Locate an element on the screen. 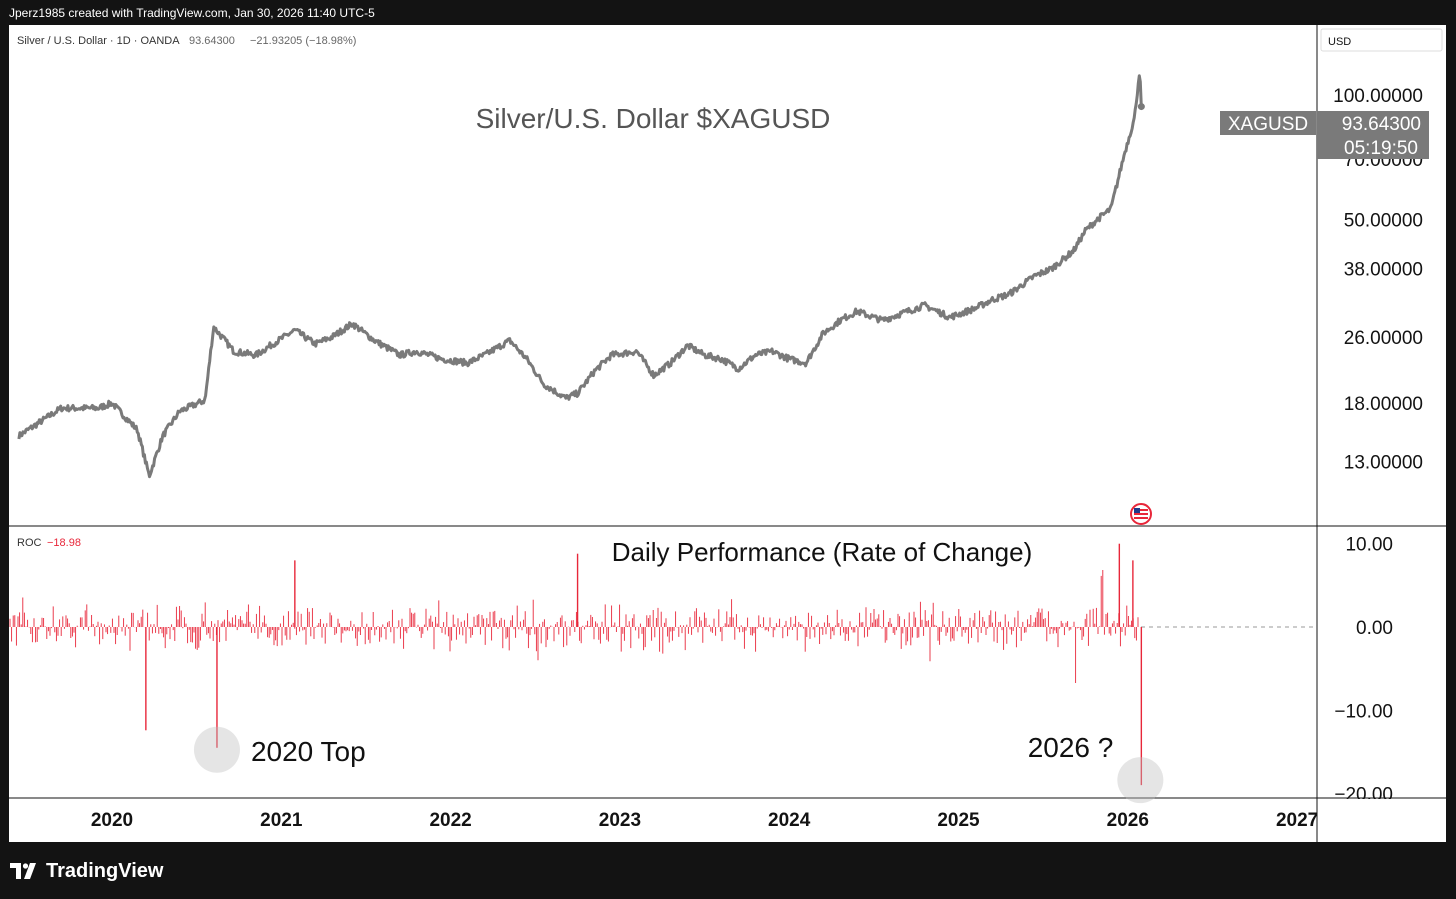 The width and height of the screenshot is (1456, 899). roc-legend-name: ROC is located at coordinates (29, 543).